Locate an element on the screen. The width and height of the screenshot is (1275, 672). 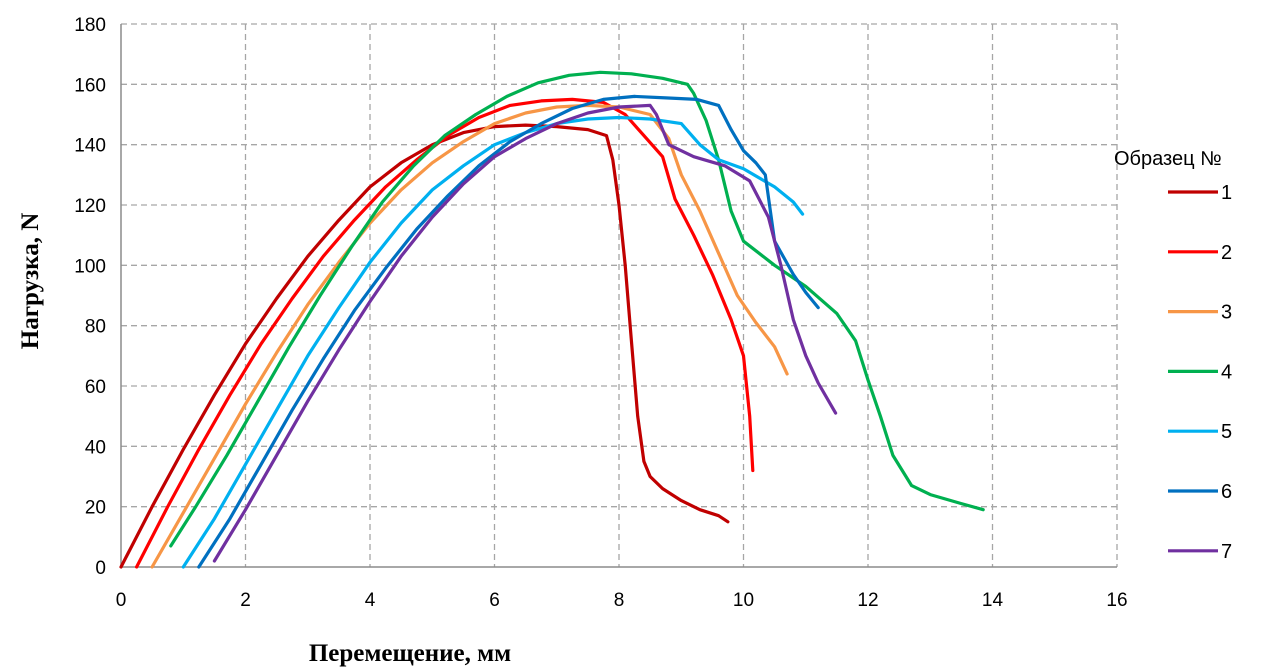
x-tick-label: 0 is located at coordinates (121, 600).